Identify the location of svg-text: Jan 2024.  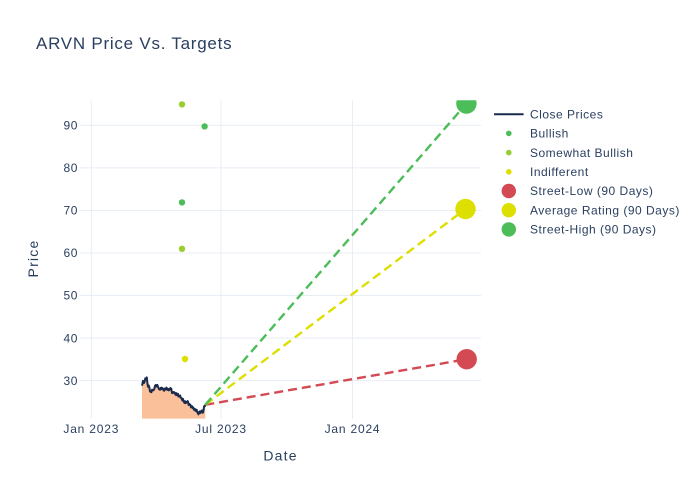
(353, 429).